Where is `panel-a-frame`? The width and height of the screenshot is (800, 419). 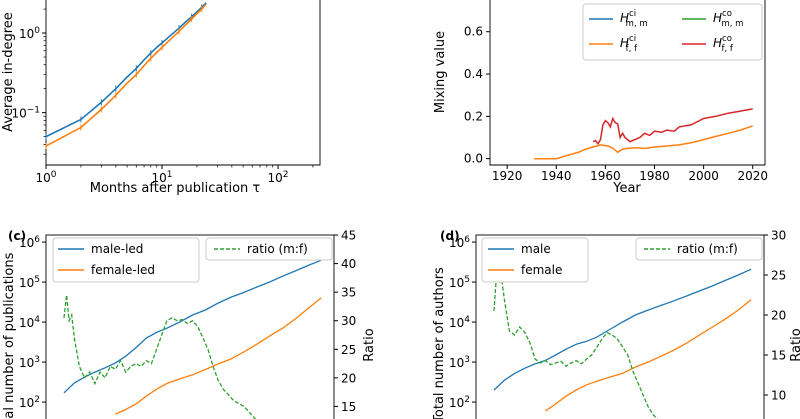
panel-a-frame is located at coordinates (183, 83).